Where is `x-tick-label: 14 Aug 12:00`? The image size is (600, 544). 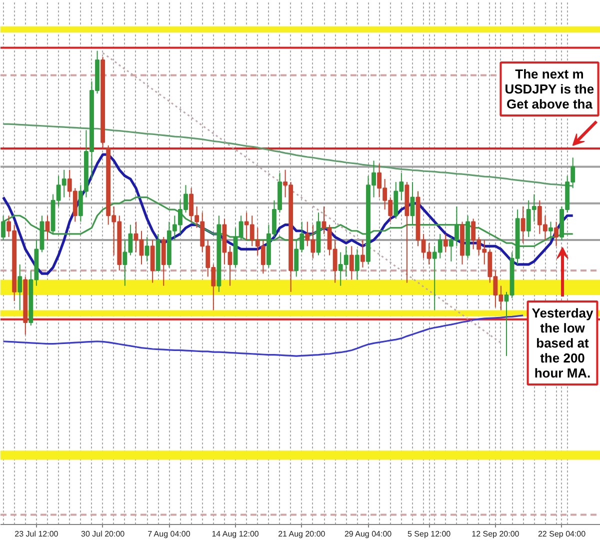
x-tick-label: 14 Aug 12:00 is located at coordinates (236, 534).